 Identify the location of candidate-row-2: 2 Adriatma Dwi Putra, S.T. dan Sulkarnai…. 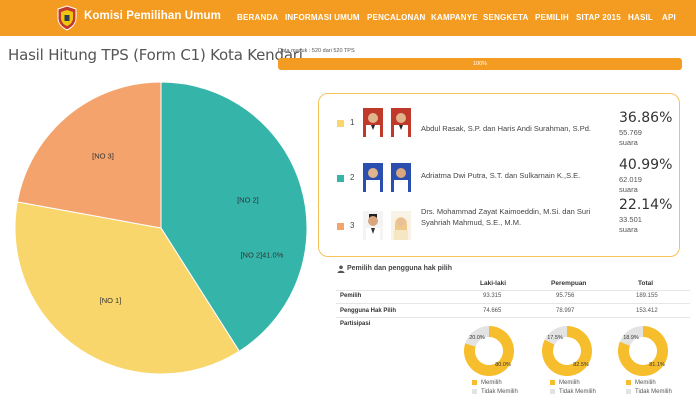
(500, 171).